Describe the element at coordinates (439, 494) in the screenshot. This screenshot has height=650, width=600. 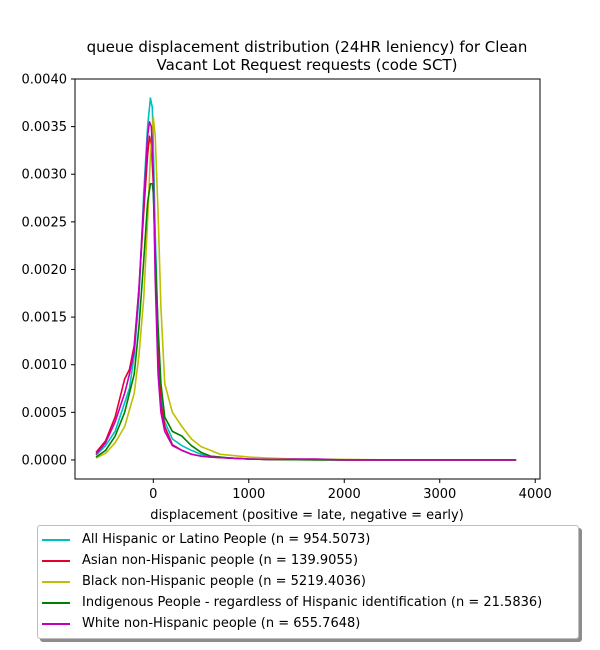
I see `x-tick-label: 3000` at that location.